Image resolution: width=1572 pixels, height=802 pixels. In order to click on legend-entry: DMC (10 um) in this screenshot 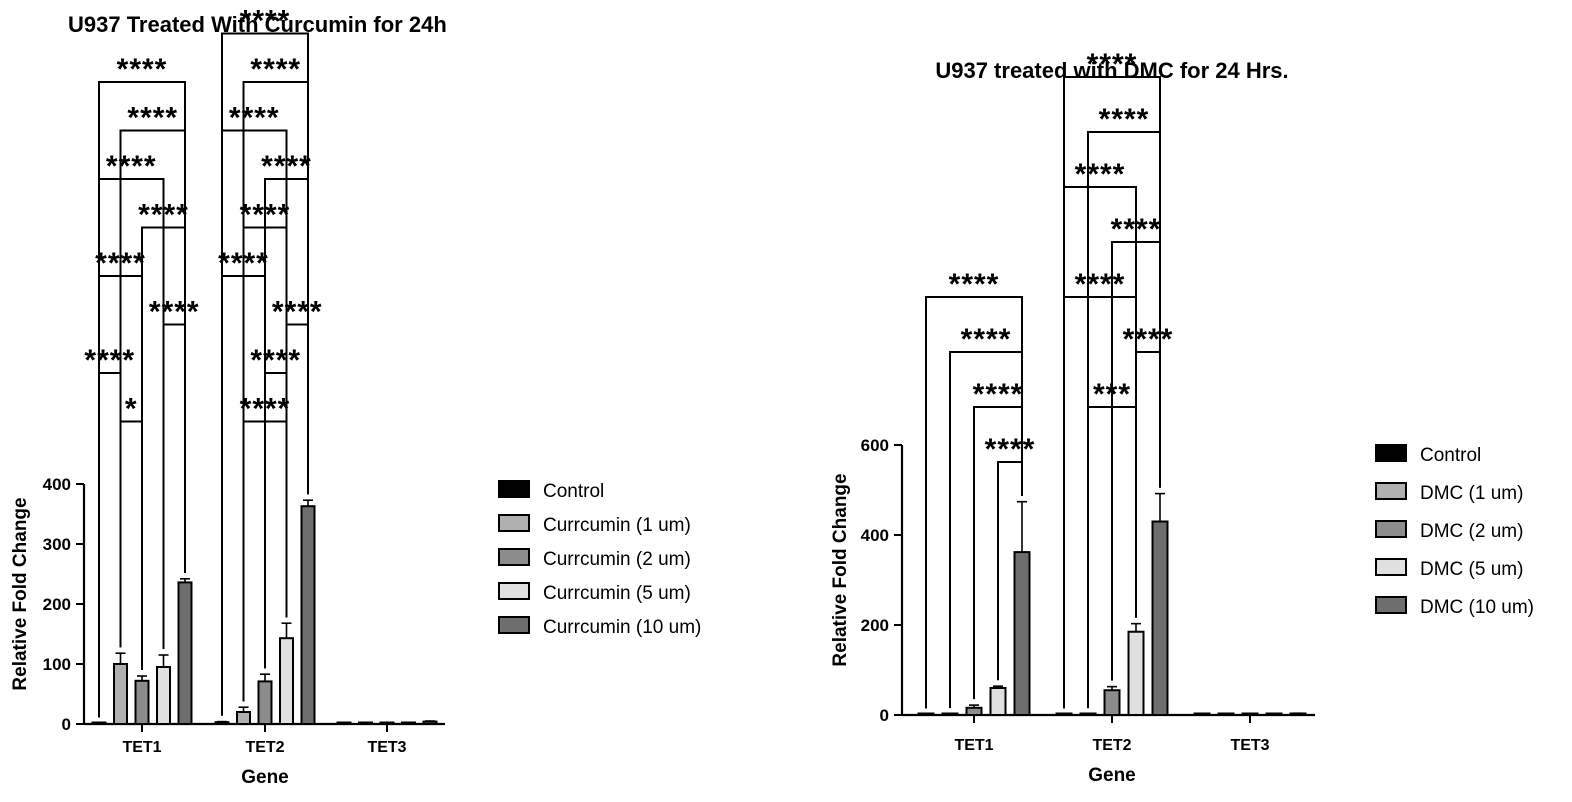, I will do `click(1477, 607)`.